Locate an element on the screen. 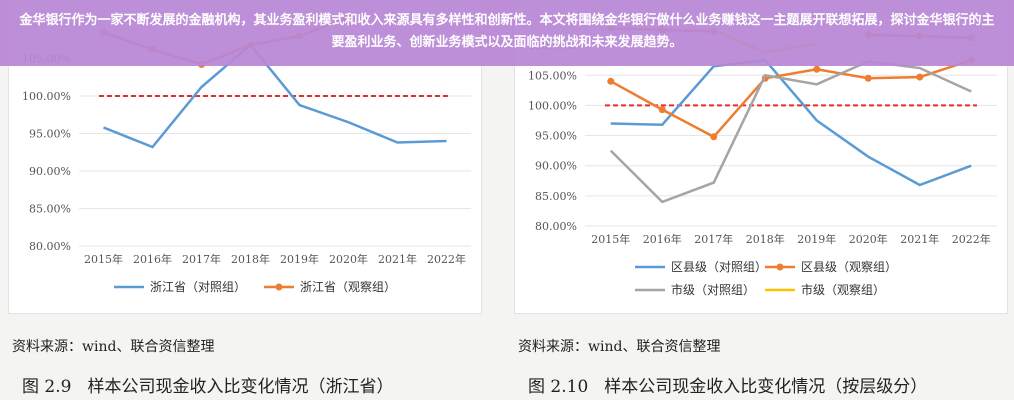 The image size is (1014, 400). y-tick-label: 105.00% is located at coordinates (552, 75).